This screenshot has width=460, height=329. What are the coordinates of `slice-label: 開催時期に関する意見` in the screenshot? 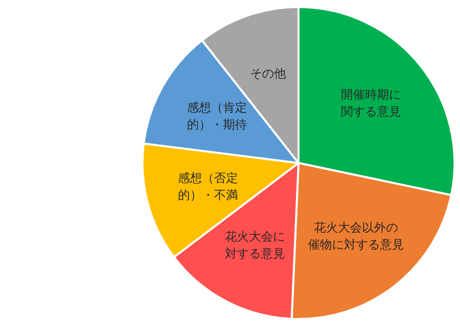 It's located at (371, 103).